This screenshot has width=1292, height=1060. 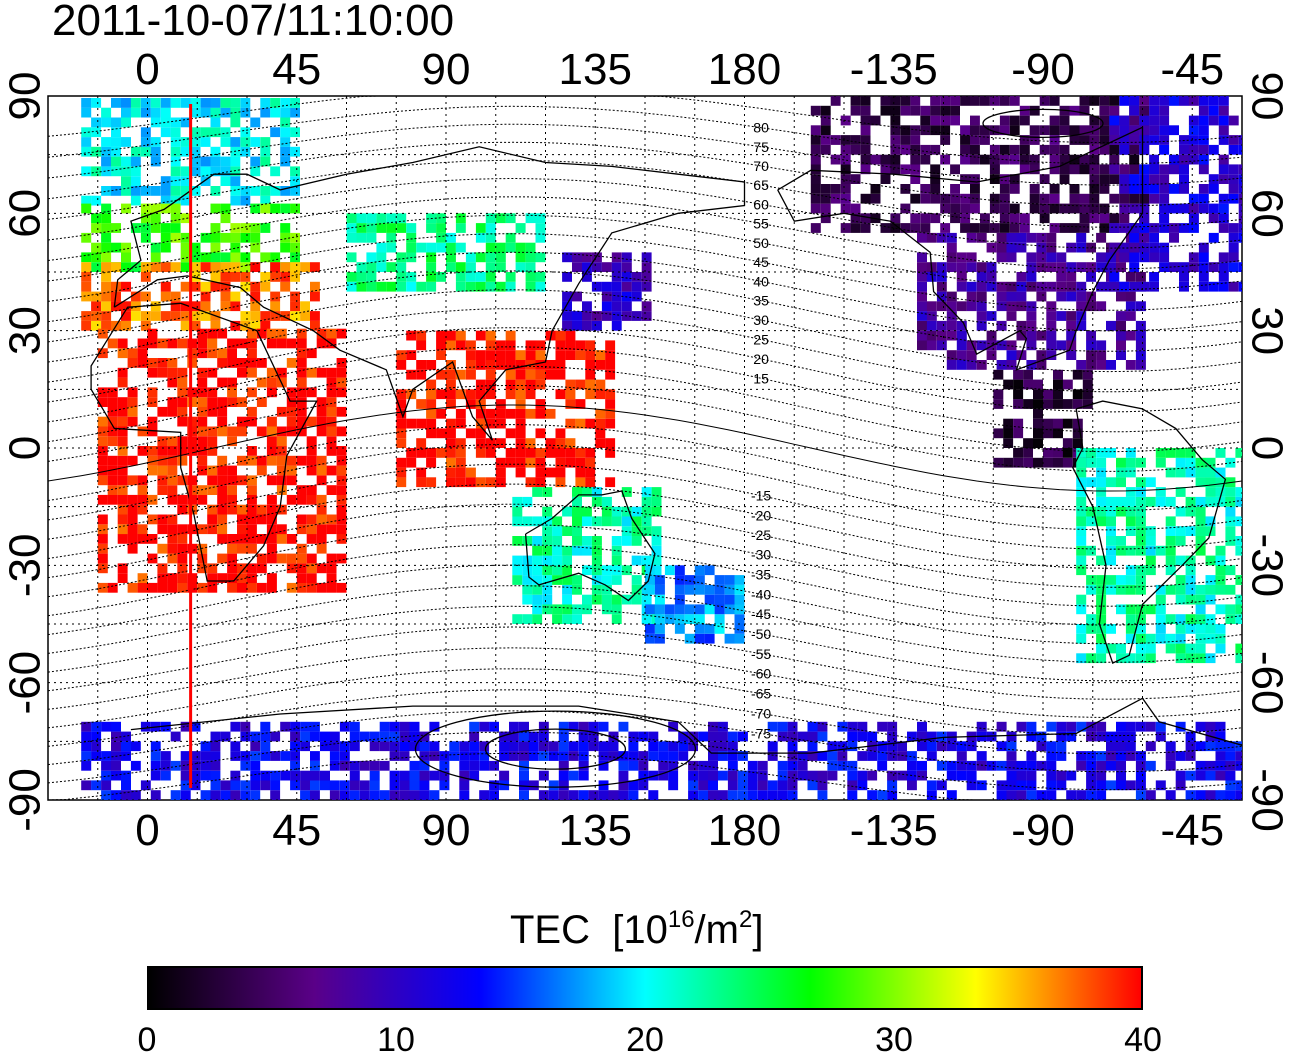 What do you see at coordinates (1266, 96) in the screenshot?
I see `y-tick-label-right: 90` at bounding box center [1266, 96].